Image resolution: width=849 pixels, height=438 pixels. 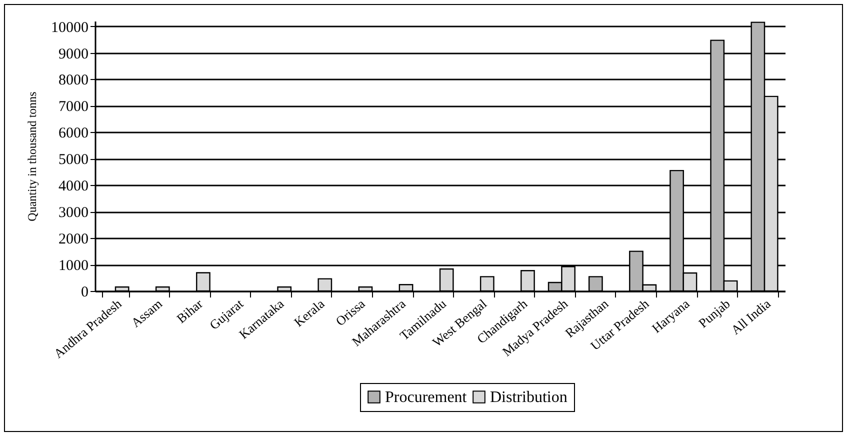 What do you see at coordinates (73, 213) in the screenshot?
I see `y-tick-label: 3000` at bounding box center [73, 213].